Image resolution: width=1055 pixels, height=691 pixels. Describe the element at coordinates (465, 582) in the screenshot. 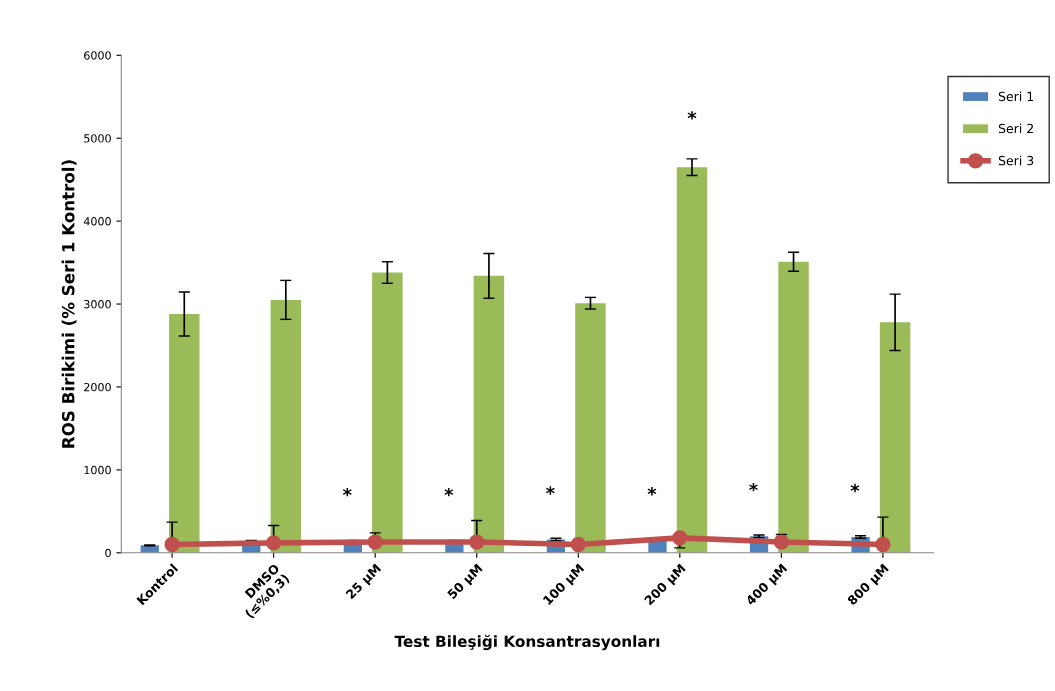

I see `x-tick-label: 50 µM` at that location.